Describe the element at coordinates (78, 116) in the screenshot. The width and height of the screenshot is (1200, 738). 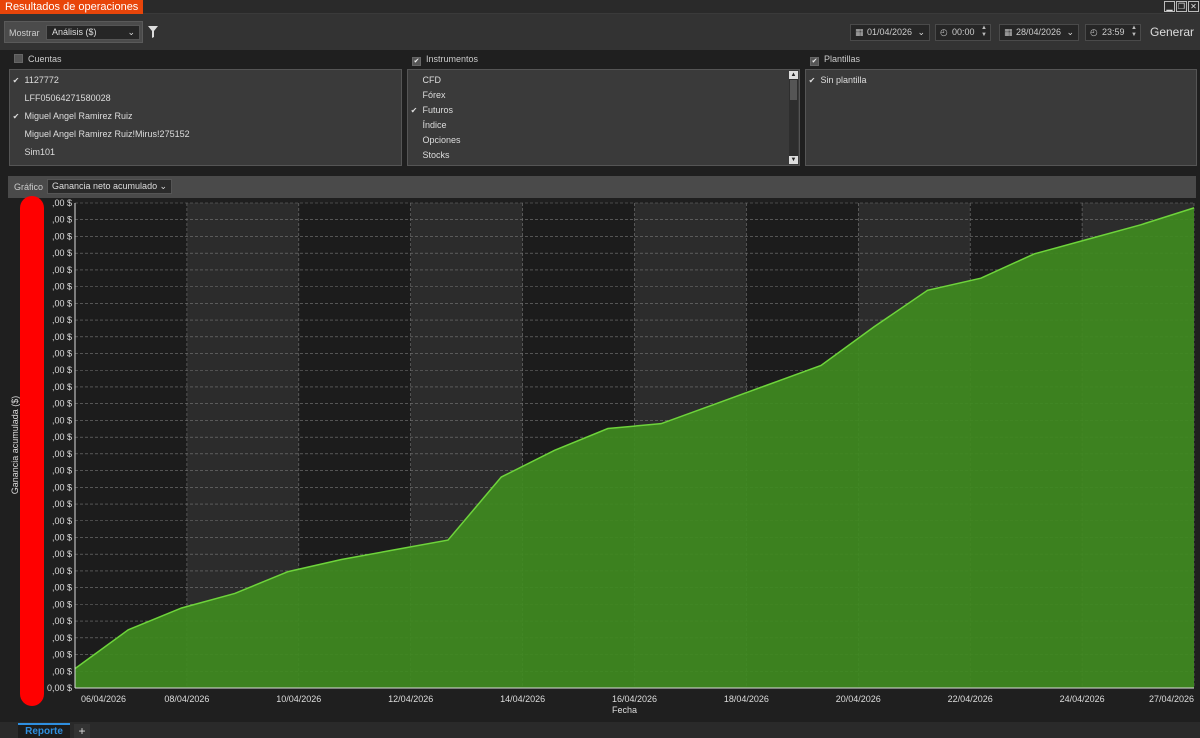
I see `account-label: Miguel Angel Ramirez Ruiz` at that location.